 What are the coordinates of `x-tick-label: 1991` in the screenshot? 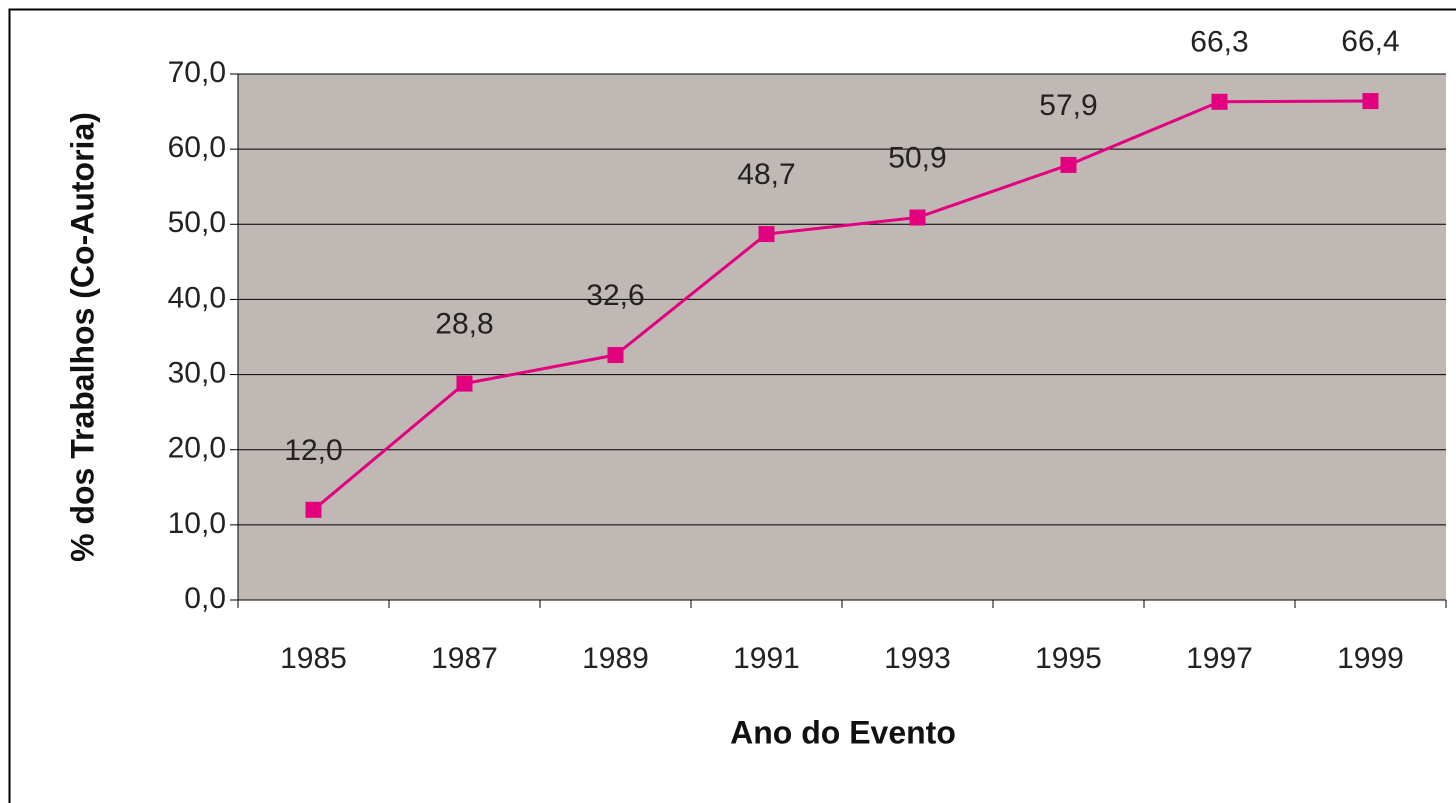 It's located at (766, 658).